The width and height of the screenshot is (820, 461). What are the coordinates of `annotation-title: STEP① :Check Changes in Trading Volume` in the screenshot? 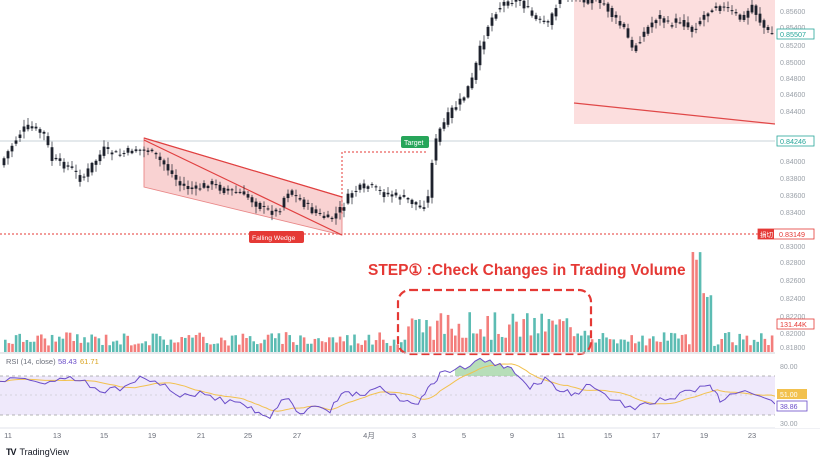 It's located at (527, 270).